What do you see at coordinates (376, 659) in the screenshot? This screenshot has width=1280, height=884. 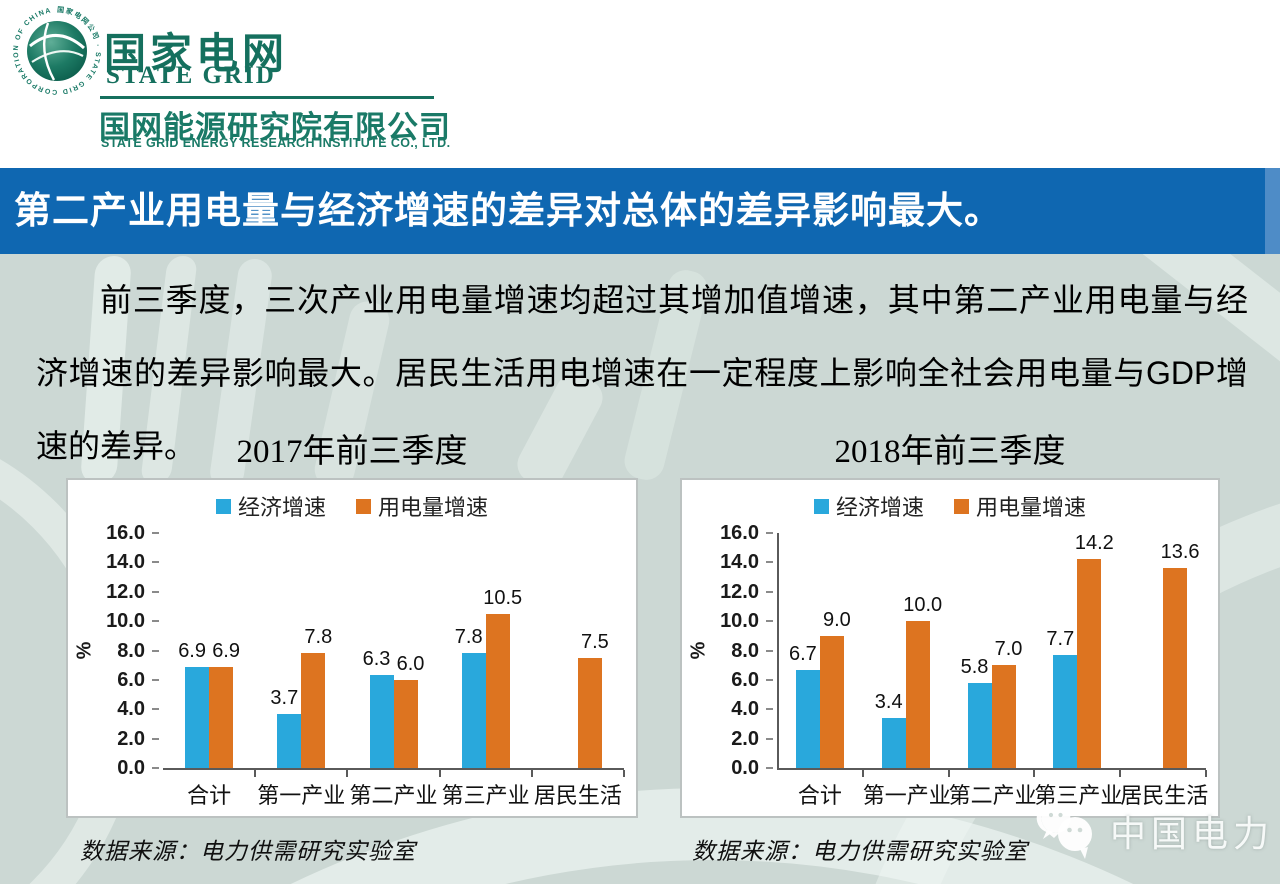 I see `bar-value-label: 6.3` at bounding box center [376, 659].